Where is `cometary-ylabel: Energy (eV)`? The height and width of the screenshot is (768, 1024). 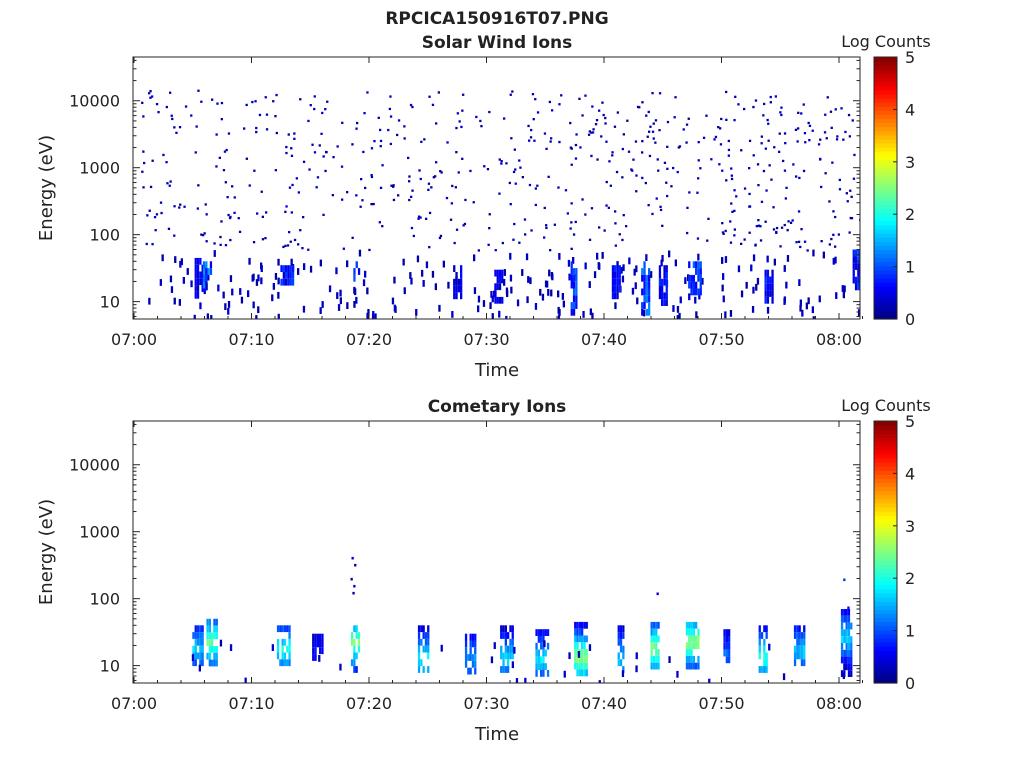 cometary-ylabel: Energy (eV) is located at coordinates (46, 552).